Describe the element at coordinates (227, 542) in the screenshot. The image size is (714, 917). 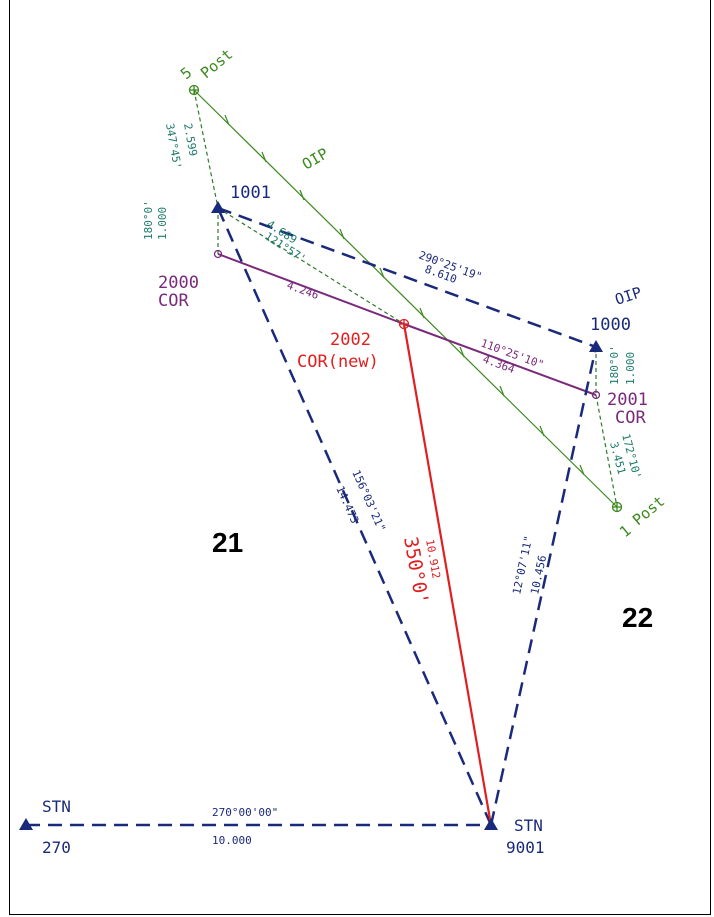
I see `lot-21-label: 21` at that location.